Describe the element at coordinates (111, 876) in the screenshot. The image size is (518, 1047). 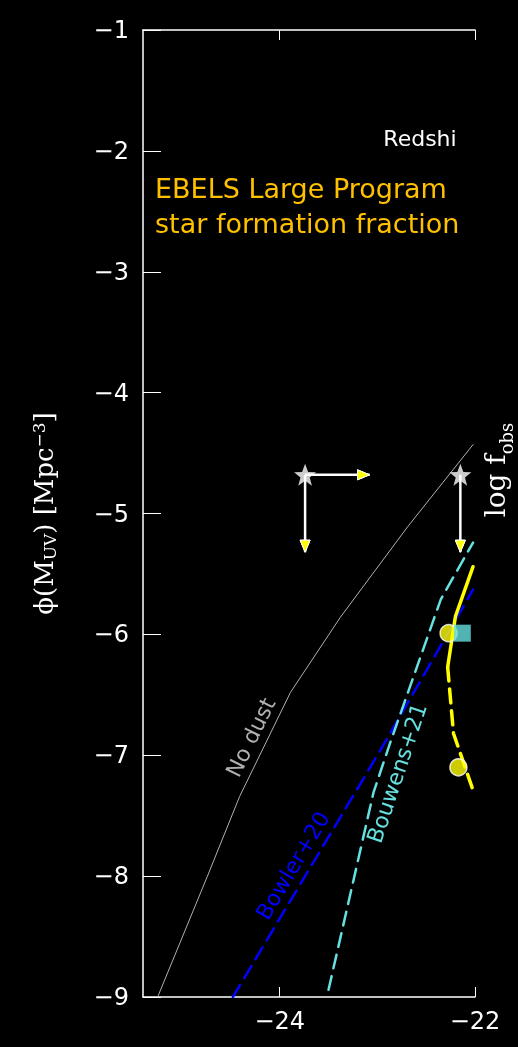
I see `y-tick-label: −8` at that location.